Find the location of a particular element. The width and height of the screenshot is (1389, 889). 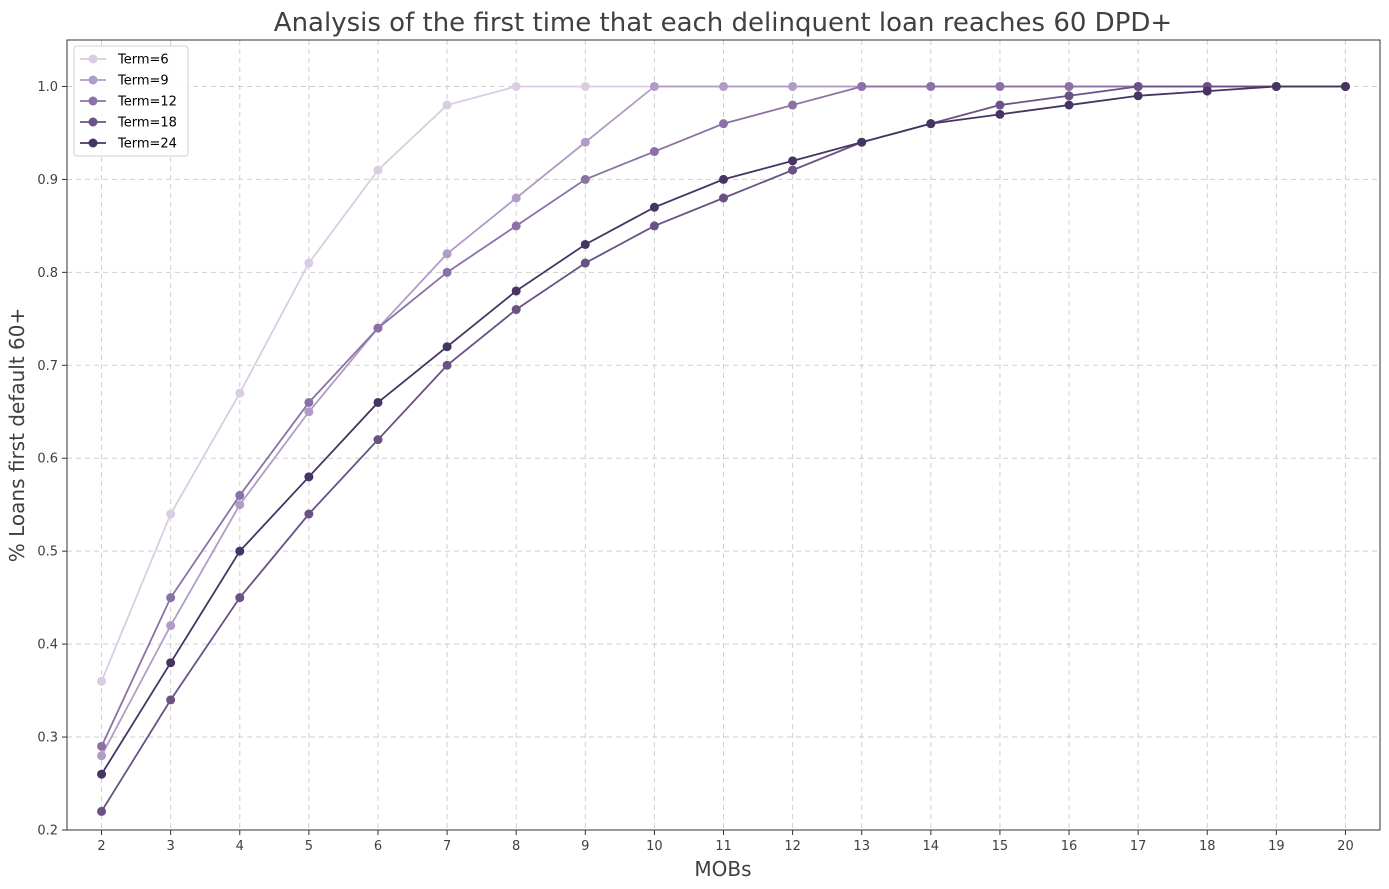

x-axis: 2 3 4 5 6 7 8 9 10 11 12 13 14 15 16 17 18 19 20 is located at coordinates (725, 842).